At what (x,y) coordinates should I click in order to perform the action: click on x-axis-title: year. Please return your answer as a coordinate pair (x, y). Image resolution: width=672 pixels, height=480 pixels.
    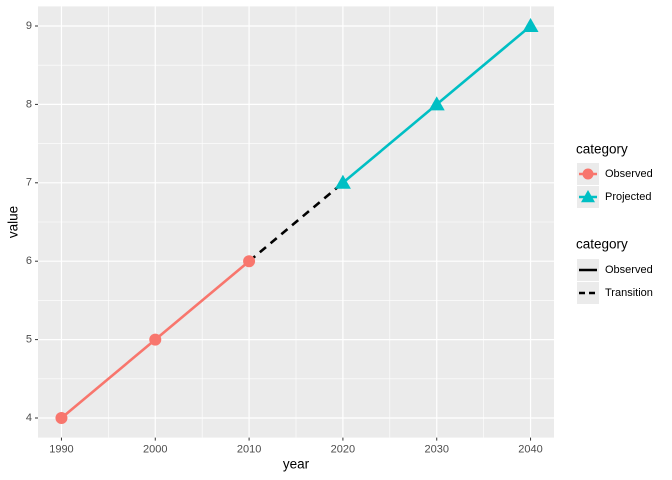
    Looking at the image, I should click on (296, 464).